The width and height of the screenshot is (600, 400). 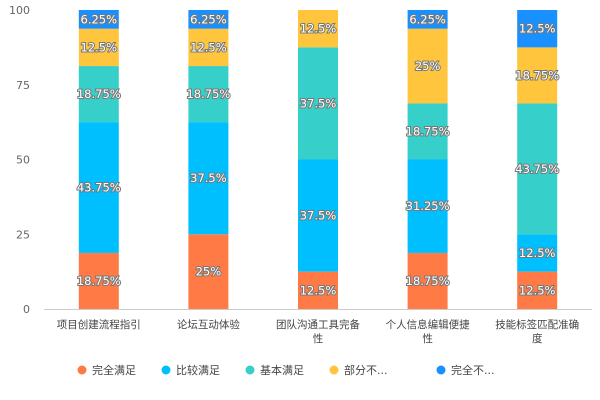 What do you see at coordinates (208, 324) in the screenshot?
I see `x-category-label: 论坛互动体验` at bounding box center [208, 324].